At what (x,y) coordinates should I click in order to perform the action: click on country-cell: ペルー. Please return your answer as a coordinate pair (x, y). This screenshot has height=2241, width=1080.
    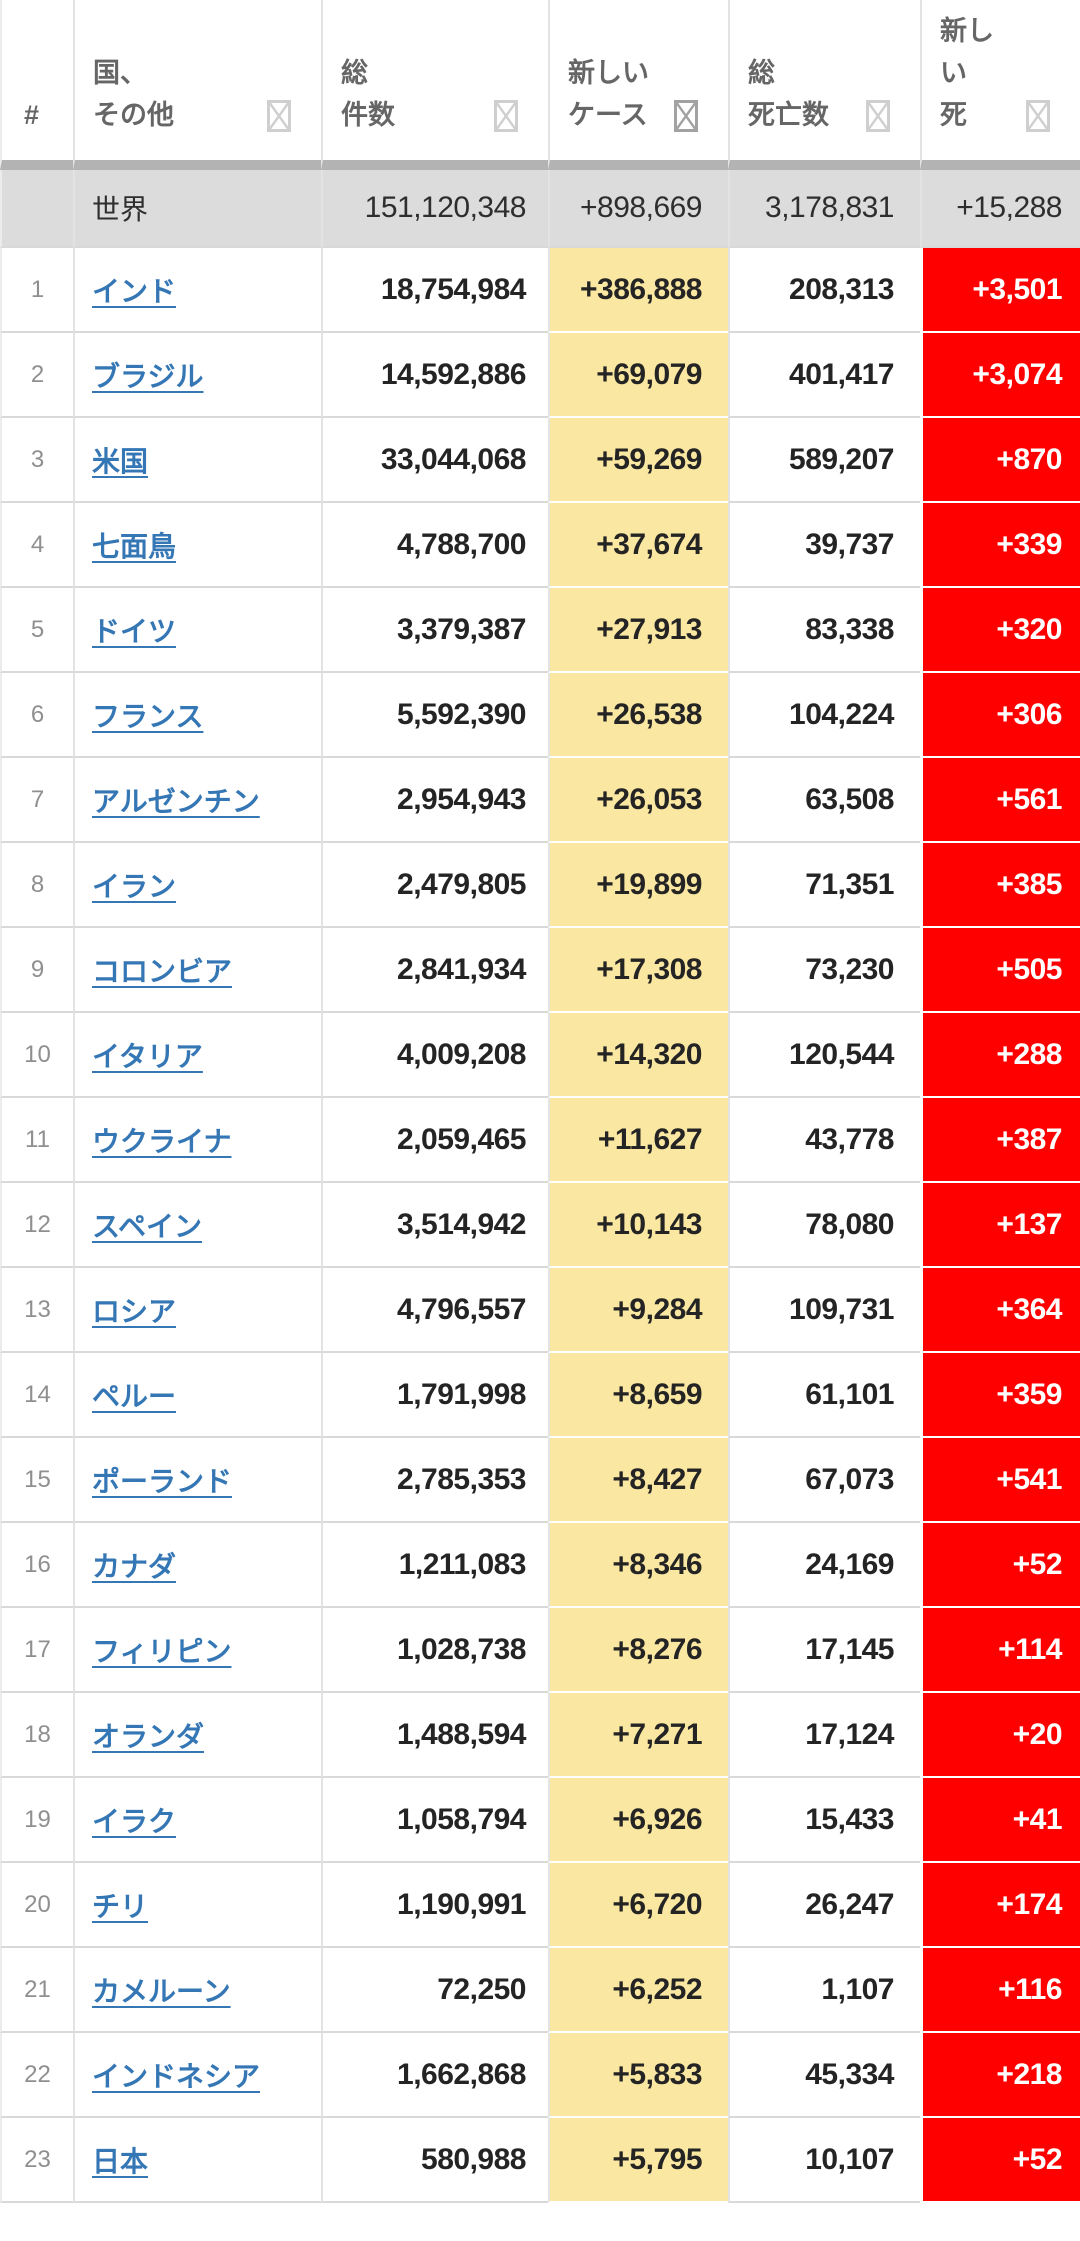
    Looking at the image, I should click on (197, 1395).